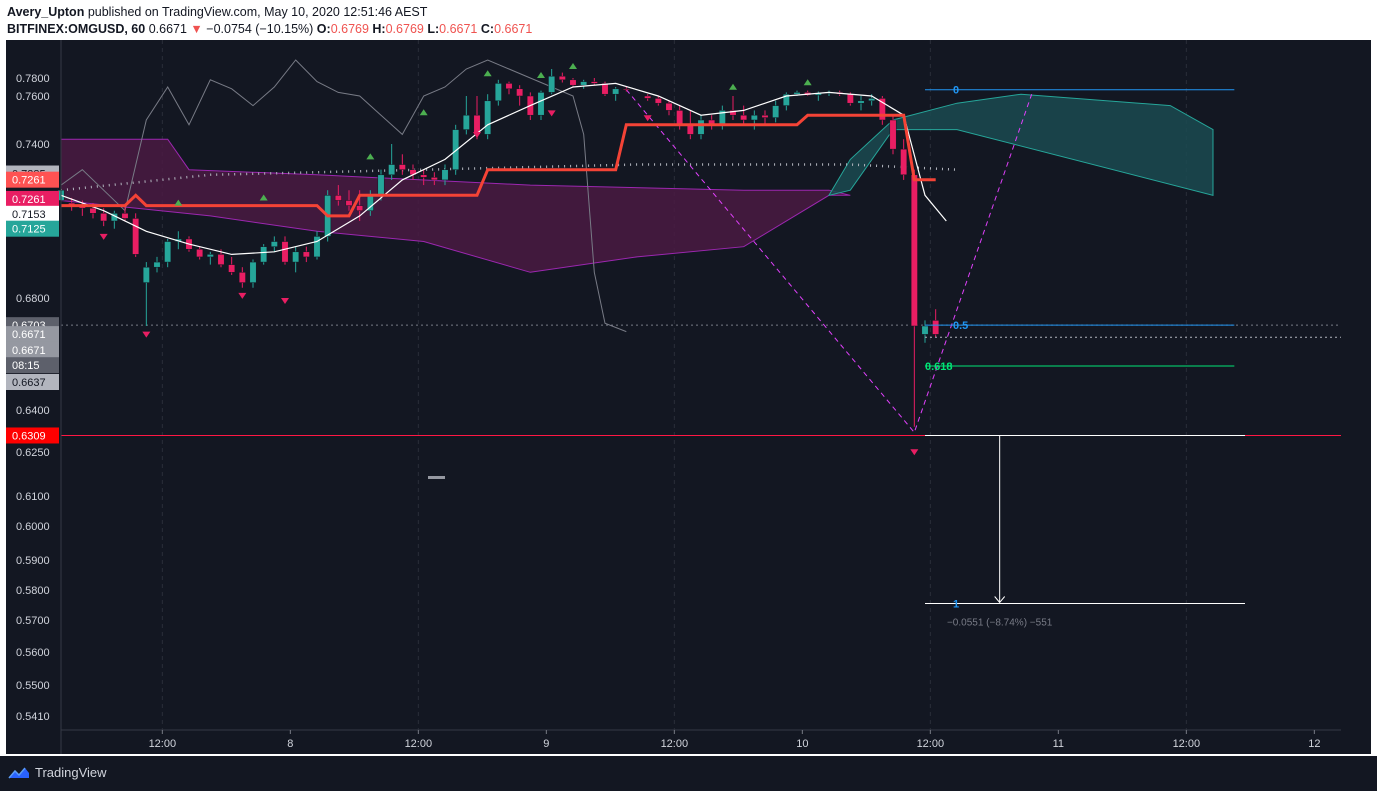 The height and width of the screenshot is (791, 1377). Describe the element at coordinates (196, 29) in the screenshot. I see `down-arrow-icon: ▼` at that location.